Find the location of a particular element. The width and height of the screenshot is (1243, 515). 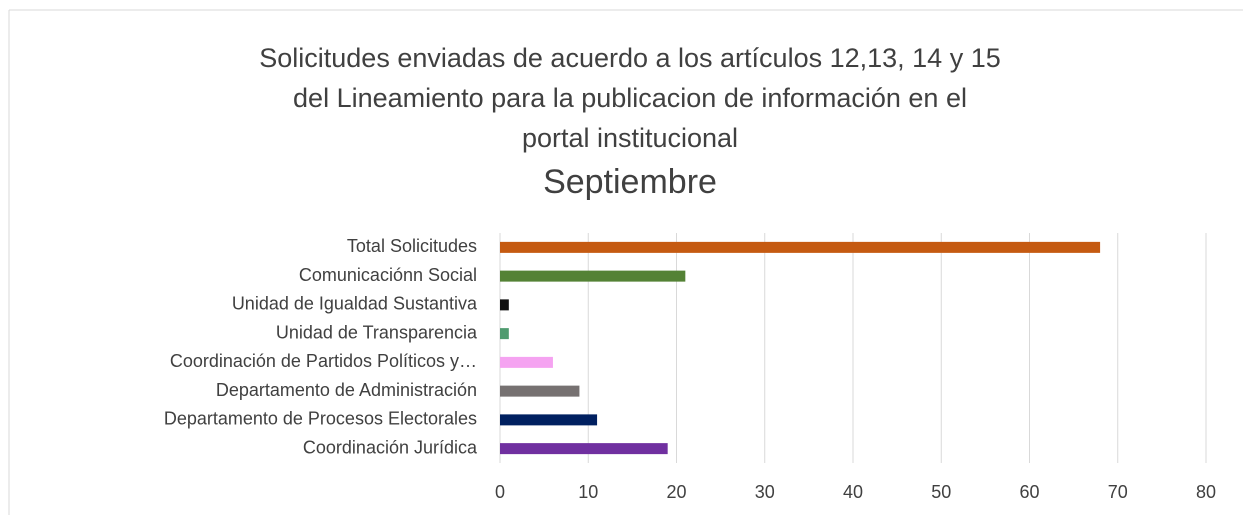

x-tick-label: 30 is located at coordinates (765, 492).